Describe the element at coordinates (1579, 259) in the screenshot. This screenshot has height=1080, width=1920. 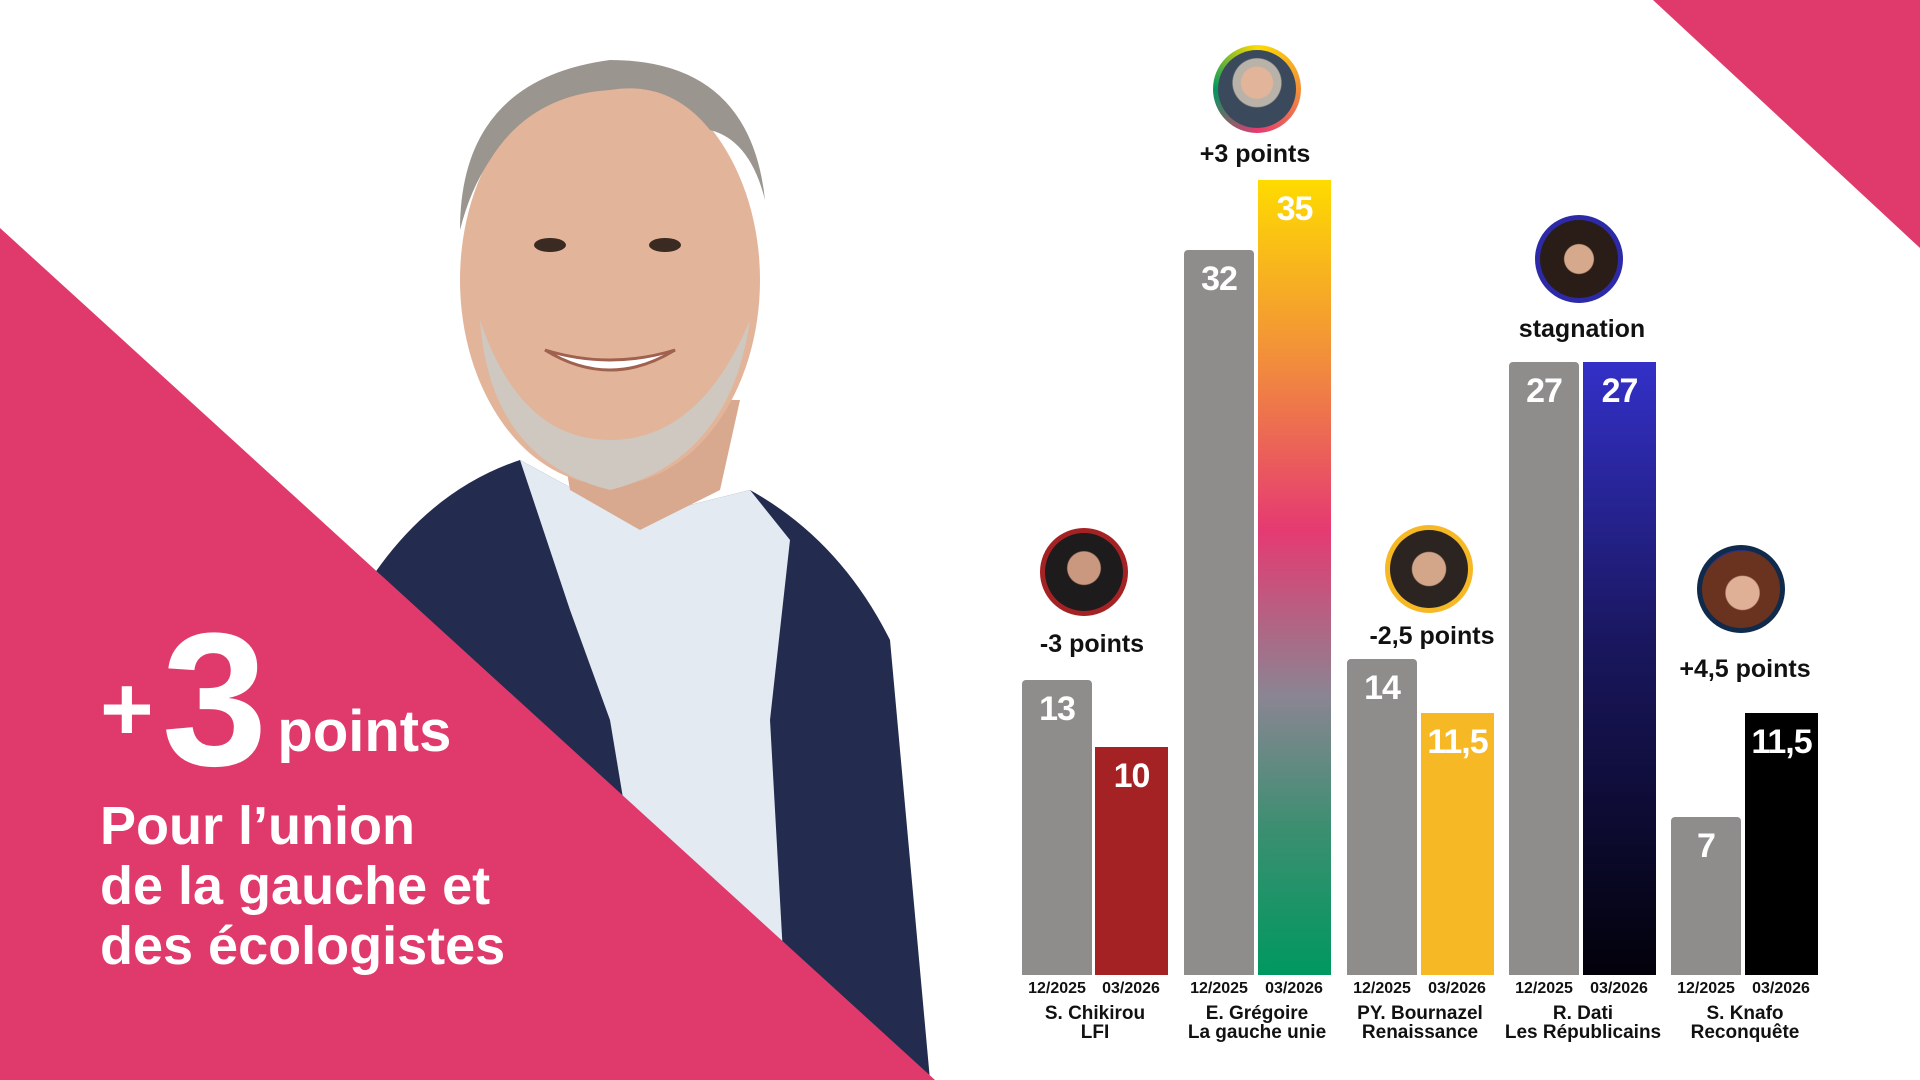
I see `avatar-dati` at that location.